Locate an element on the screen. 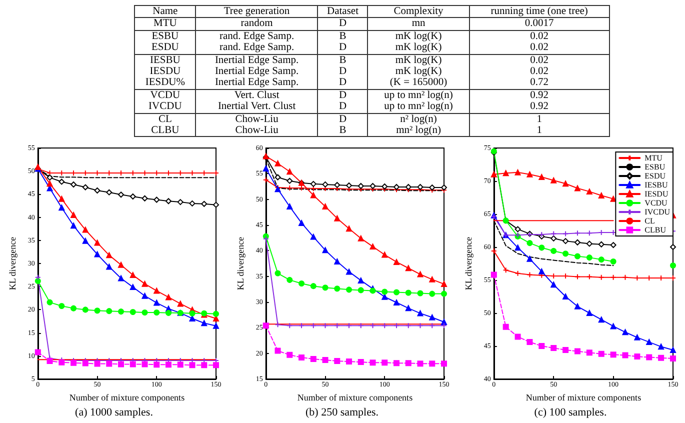  text: IVCDU is located at coordinates (165, 107).